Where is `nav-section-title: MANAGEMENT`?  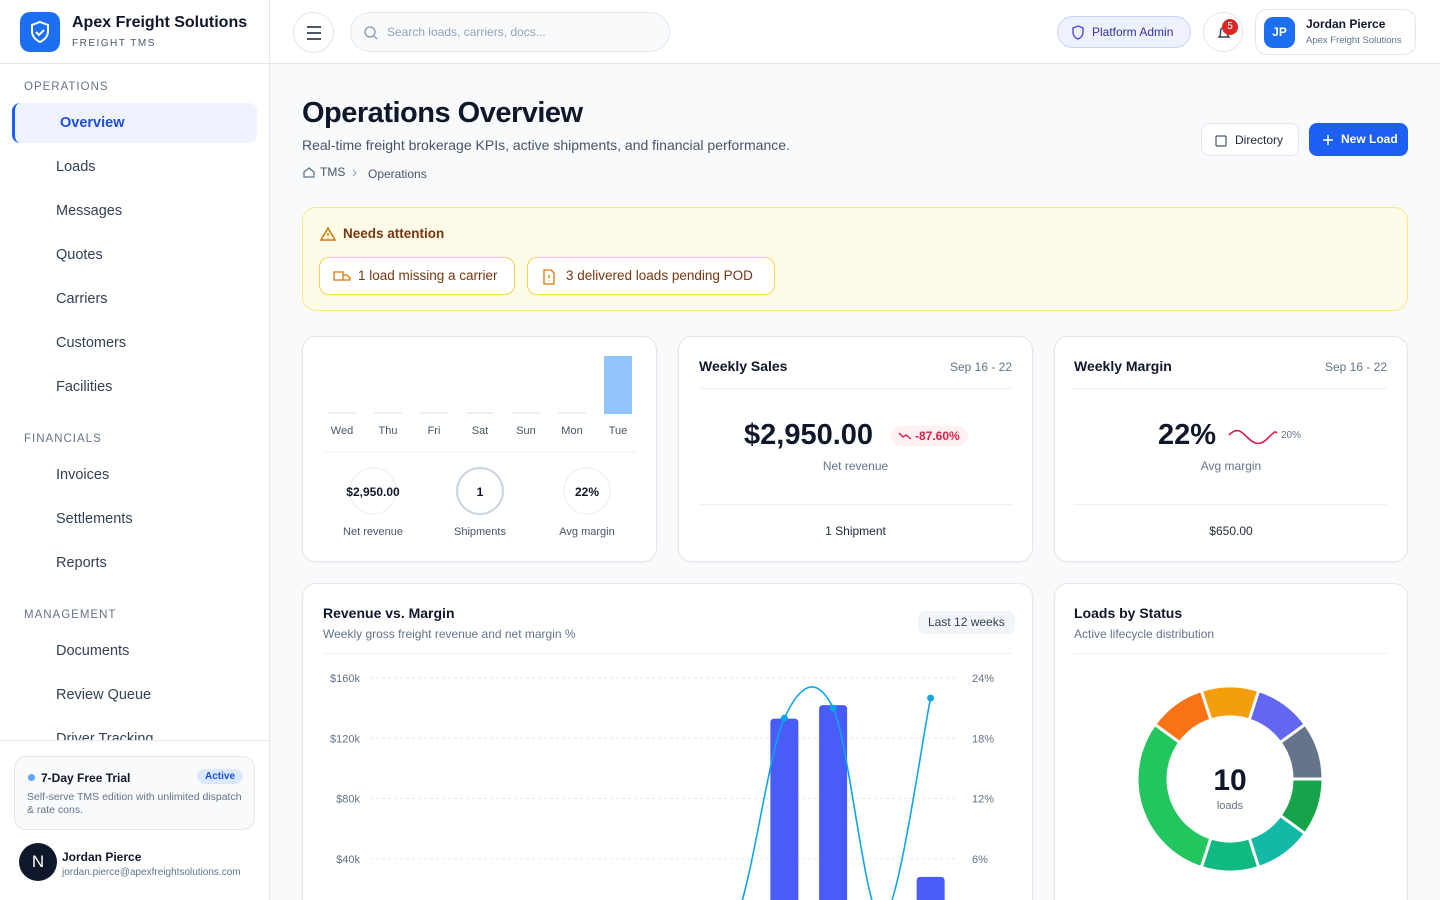
nav-section-title: MANAGEMENT is located at coordinates (70, 615).